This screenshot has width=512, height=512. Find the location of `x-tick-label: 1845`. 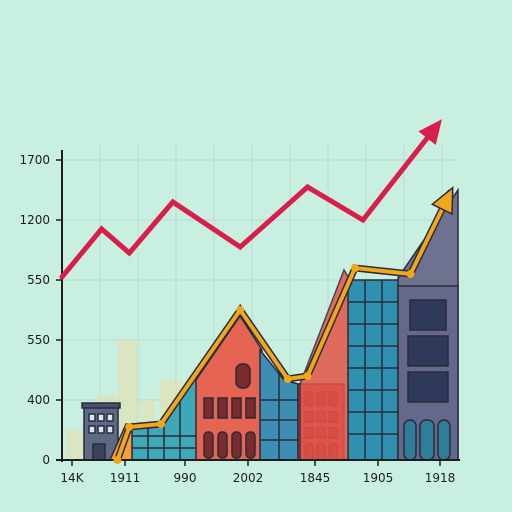

x-tick-label: 1845 is located at coordinates (315, 478).